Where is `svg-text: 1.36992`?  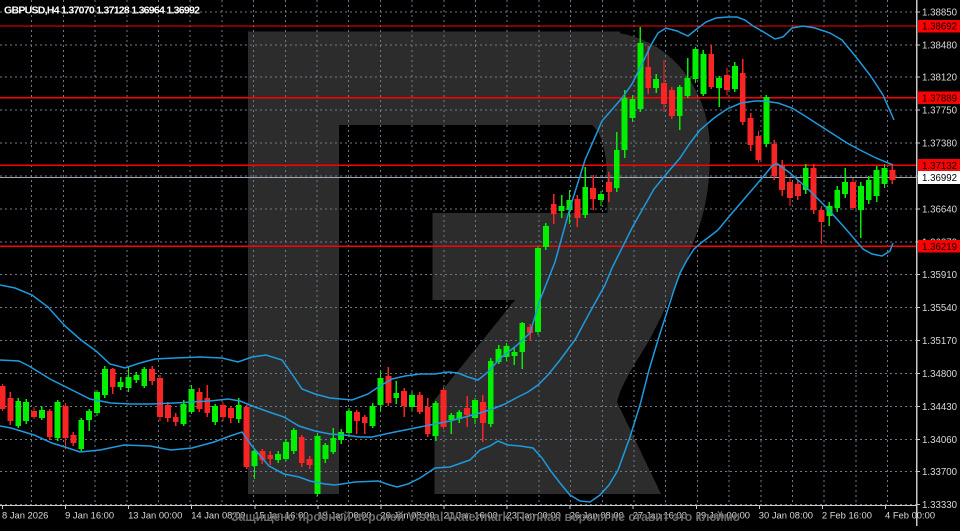 svg-text: 1.36992 is located at coordinates (939, 178).